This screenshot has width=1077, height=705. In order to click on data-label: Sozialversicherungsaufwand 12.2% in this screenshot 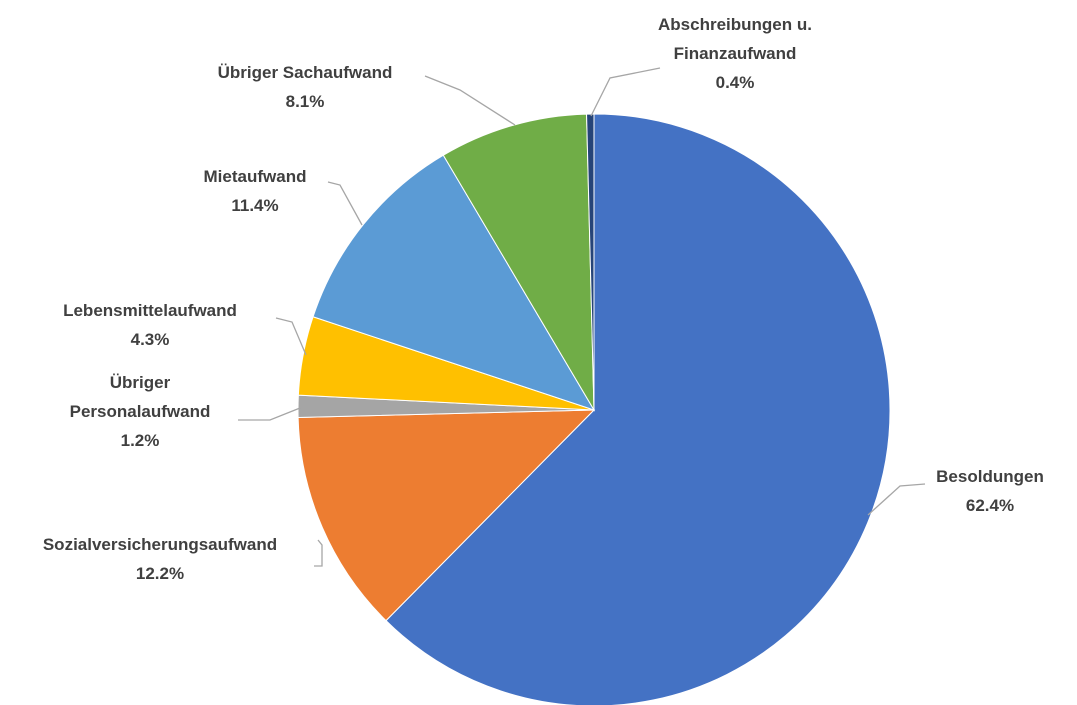, I will do `click(160, 559)`.